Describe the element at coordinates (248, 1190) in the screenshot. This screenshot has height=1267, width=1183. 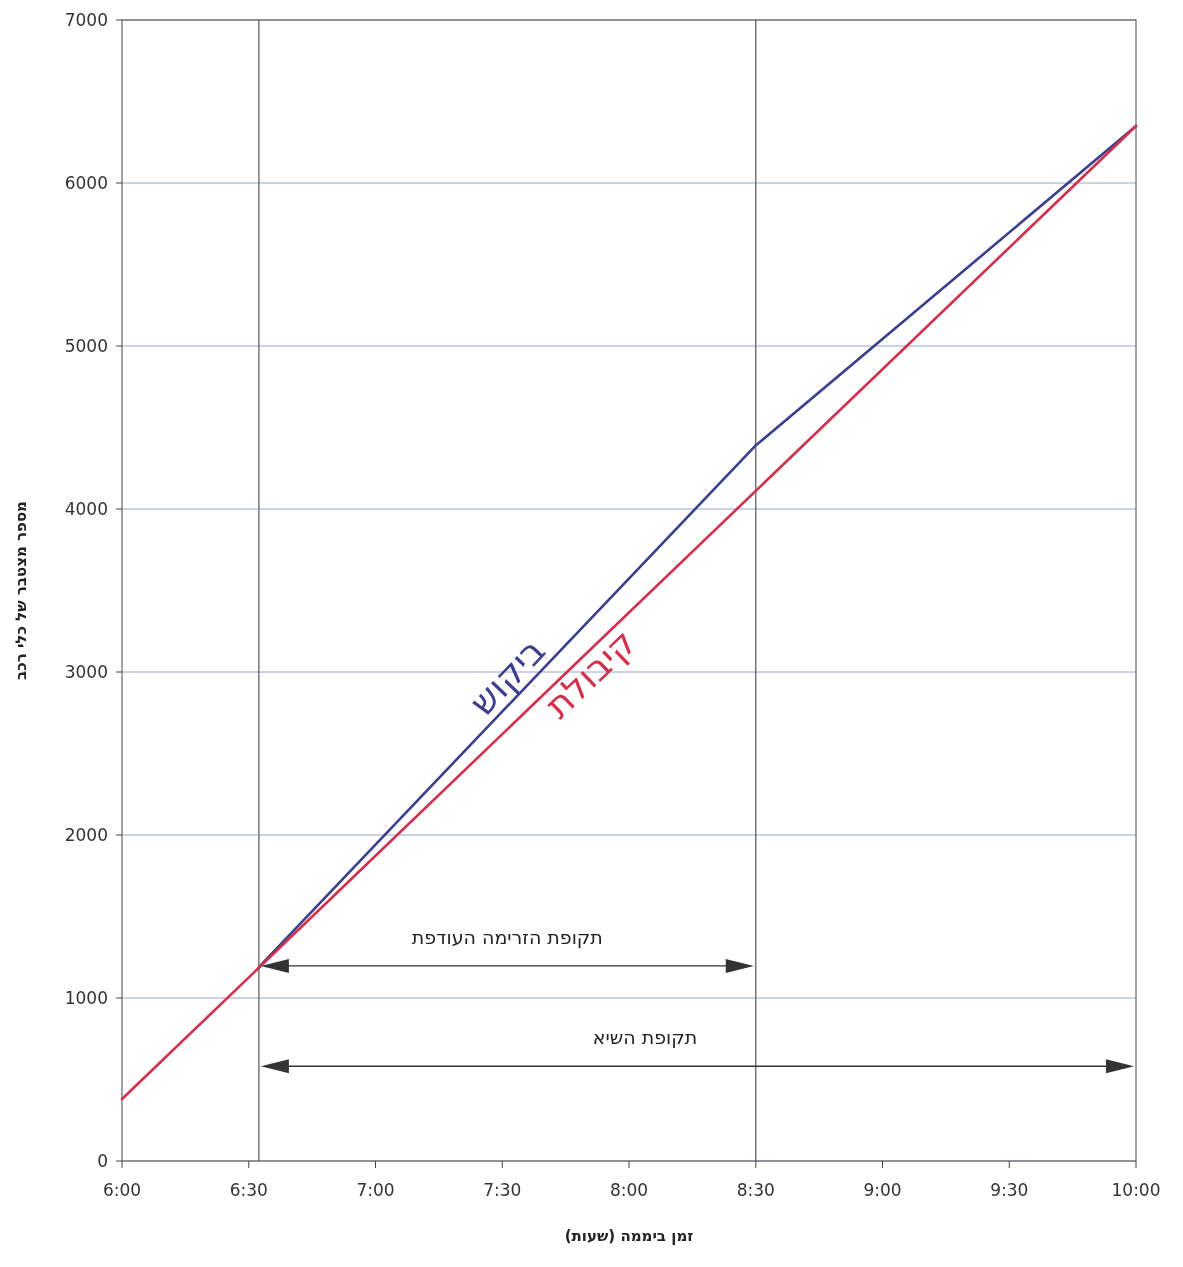
I see `x-tick-label: 6:30` at that location.